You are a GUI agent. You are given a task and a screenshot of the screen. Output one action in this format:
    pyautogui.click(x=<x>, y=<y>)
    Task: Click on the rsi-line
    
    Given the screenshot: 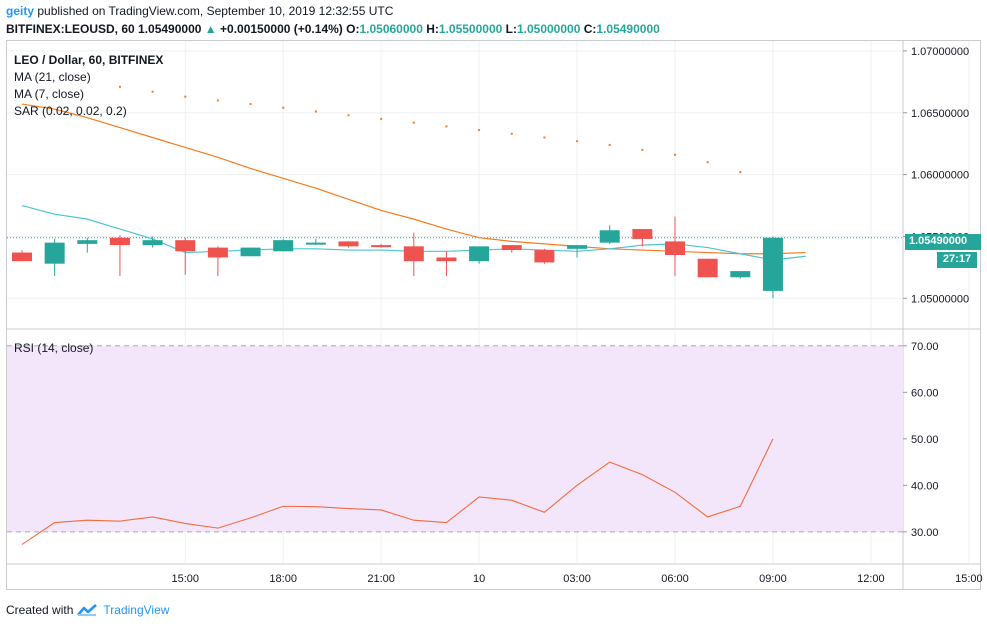 What is the action you would take?
    pyautogui.click(x=397, y=491)
    